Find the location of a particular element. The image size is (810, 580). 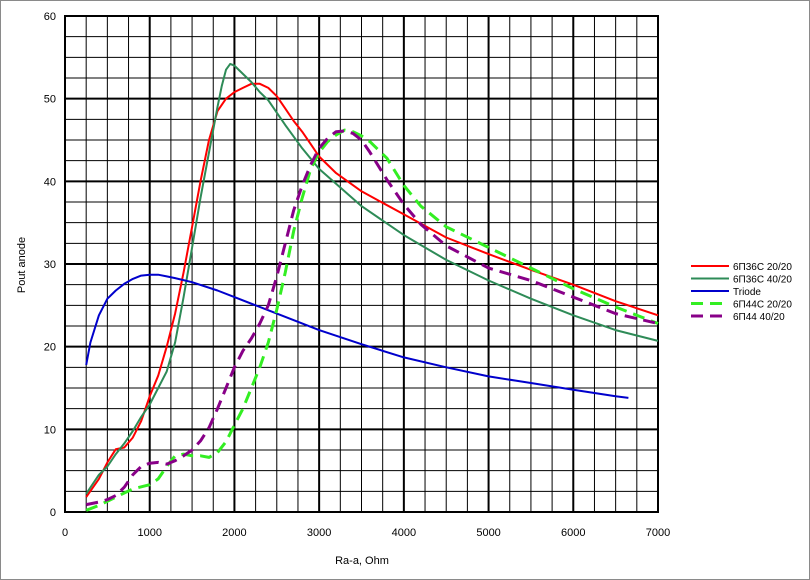

legend-label: 6П36С 40/20 is located at coordinates (762, 280).